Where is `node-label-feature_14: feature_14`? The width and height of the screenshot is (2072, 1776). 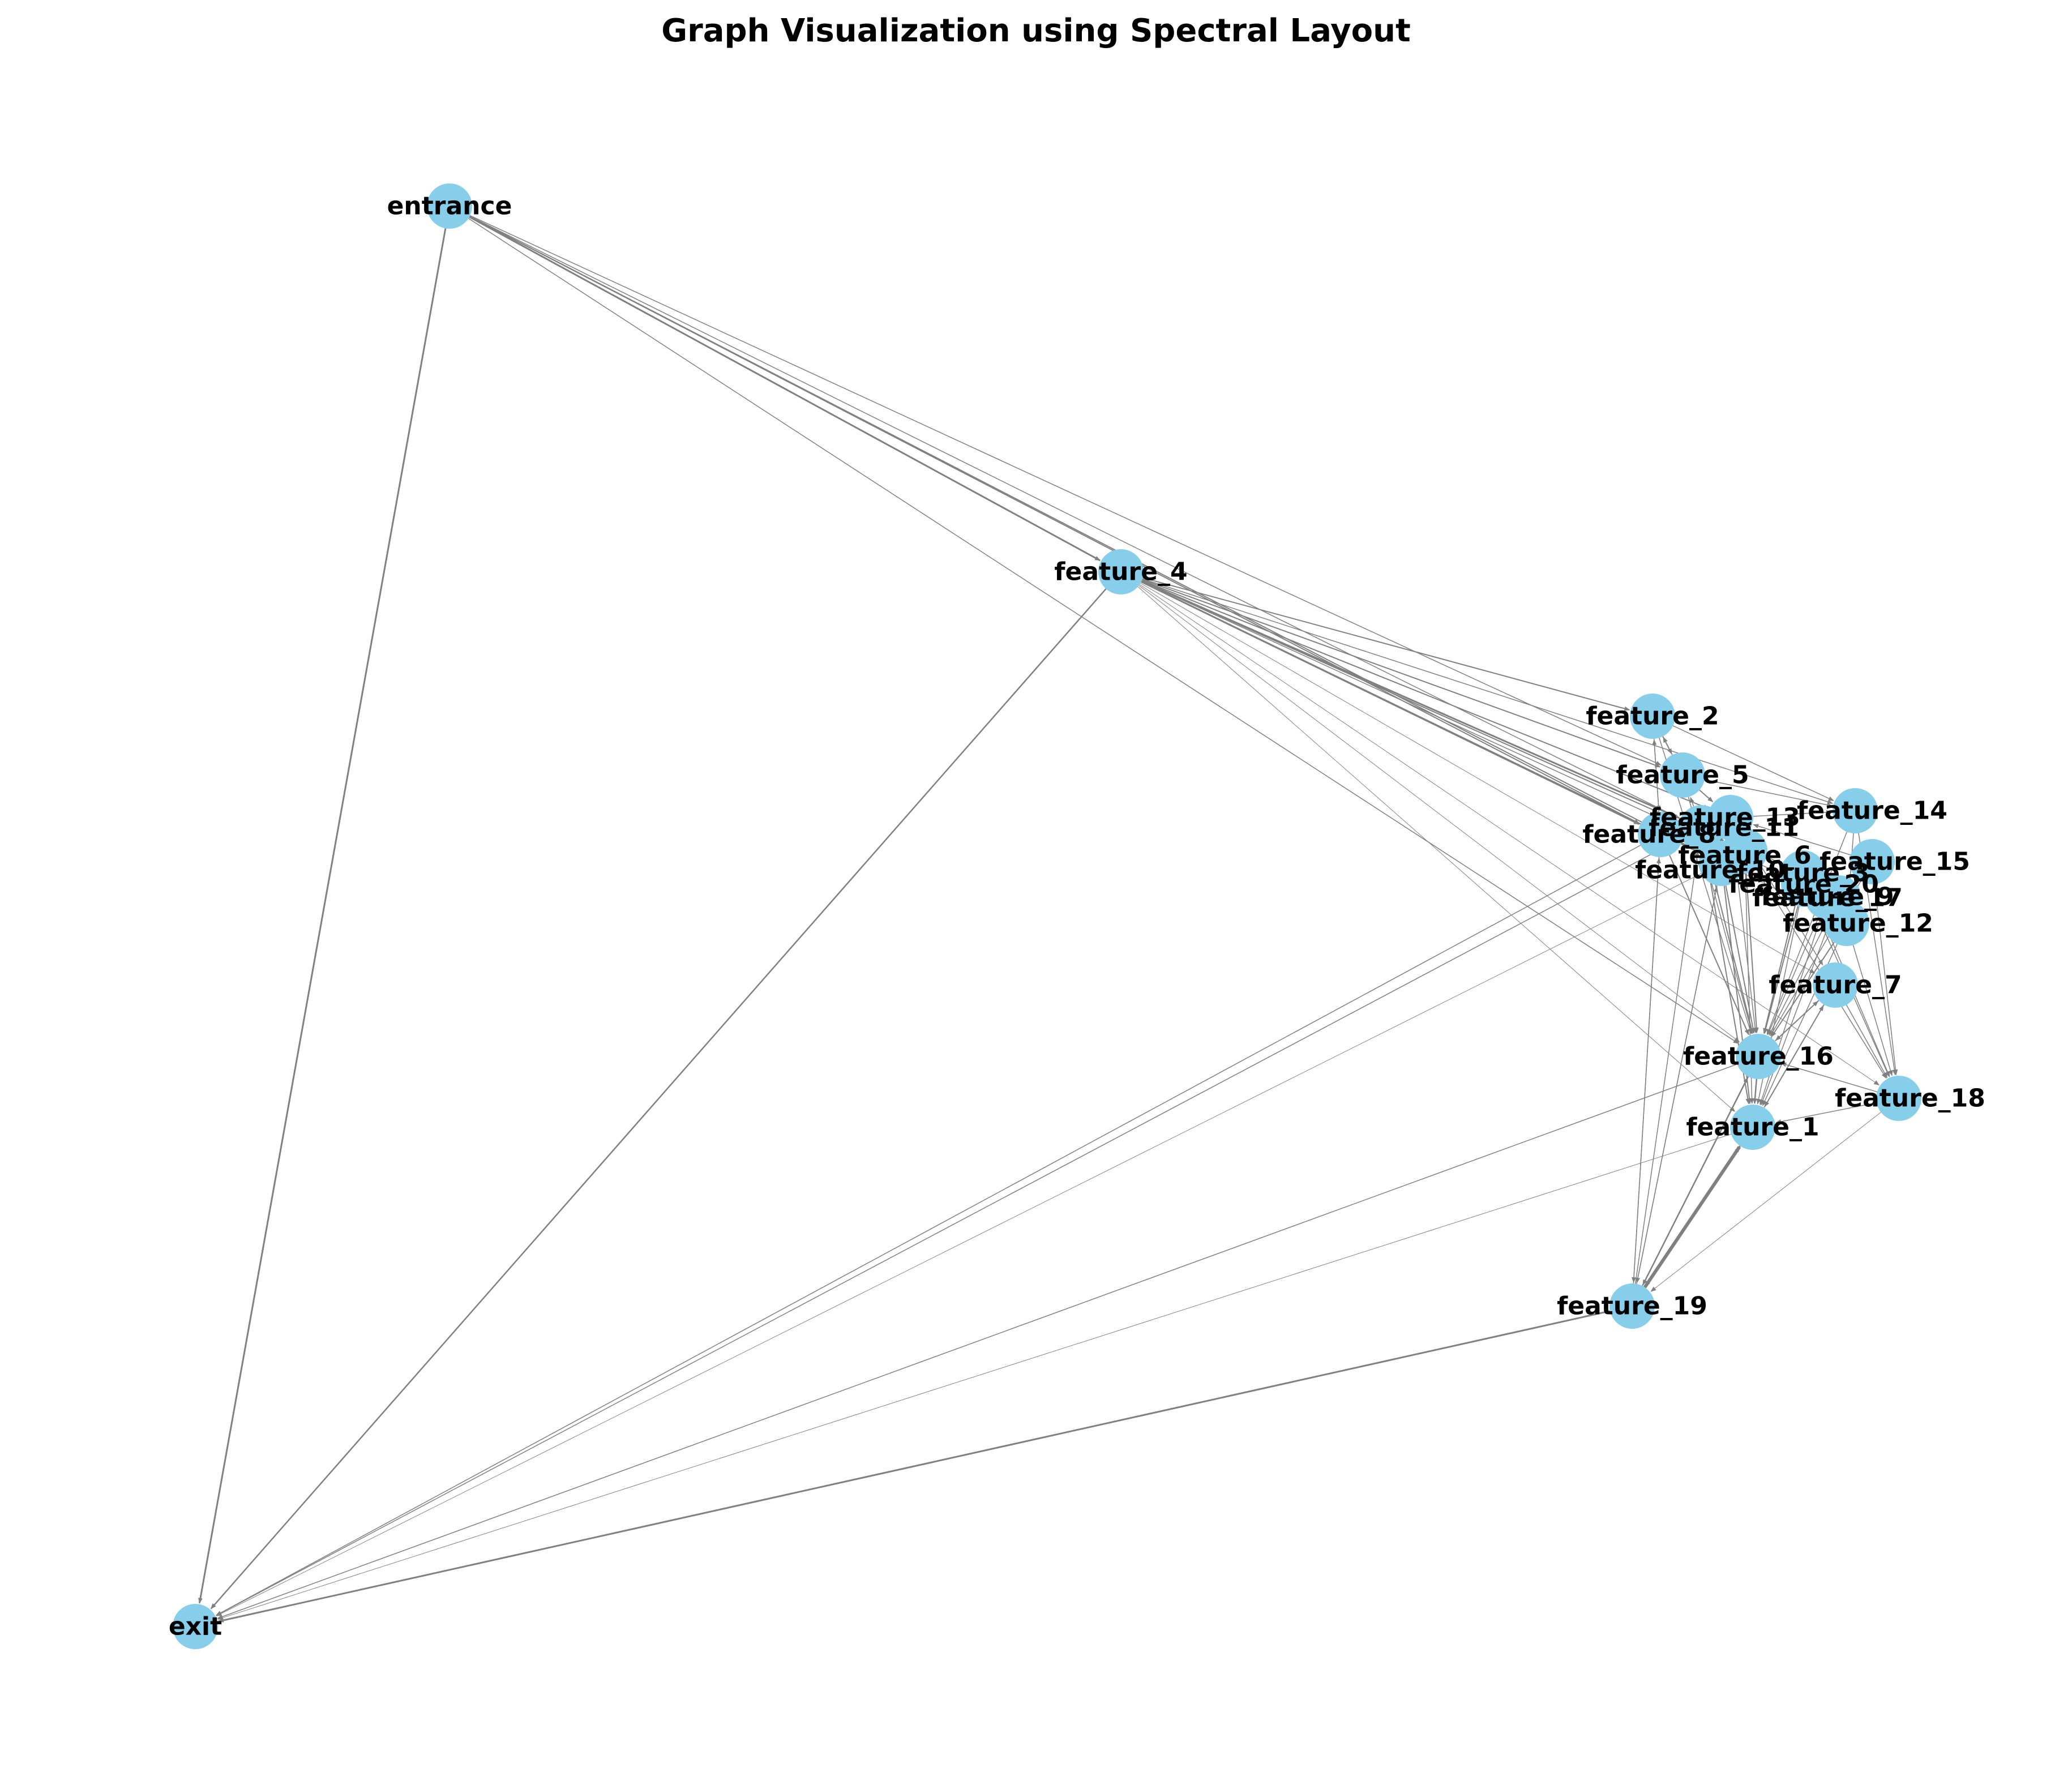
node-label-feature_14: feature_14 is located at coordinates (1872, 811).